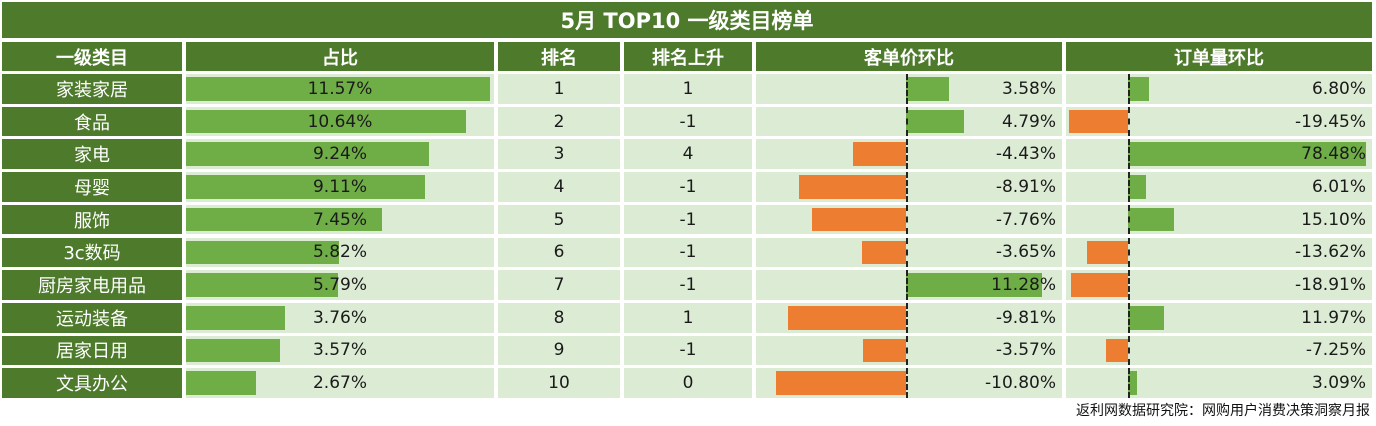 This screenshot has height=426, width=1376. Describe the element at coordinates (339, 154) in the screenshot. I see `share-label: 9.24%` at that location.